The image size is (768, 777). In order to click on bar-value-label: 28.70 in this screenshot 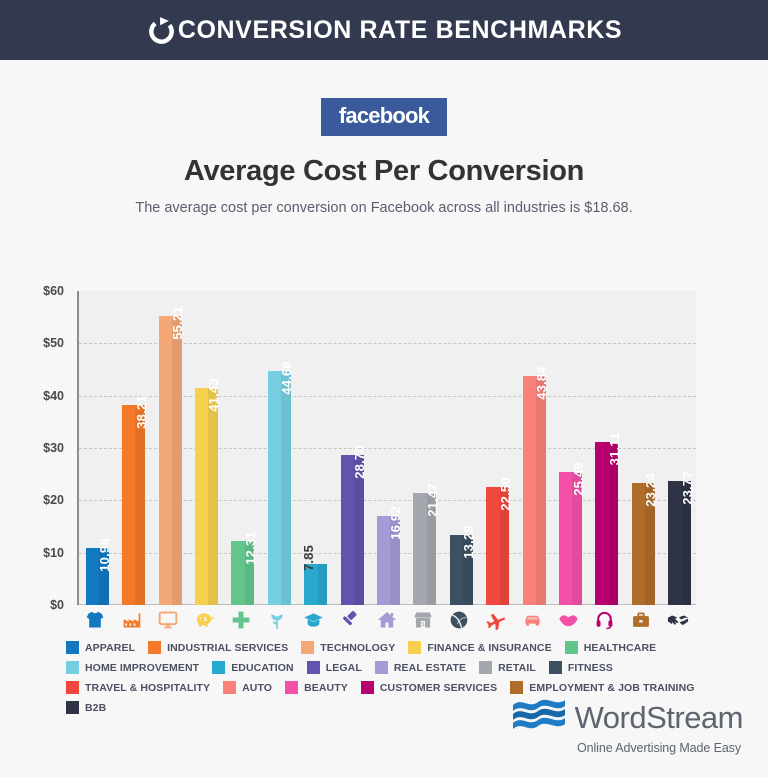, I will do `click(360, 462)`.